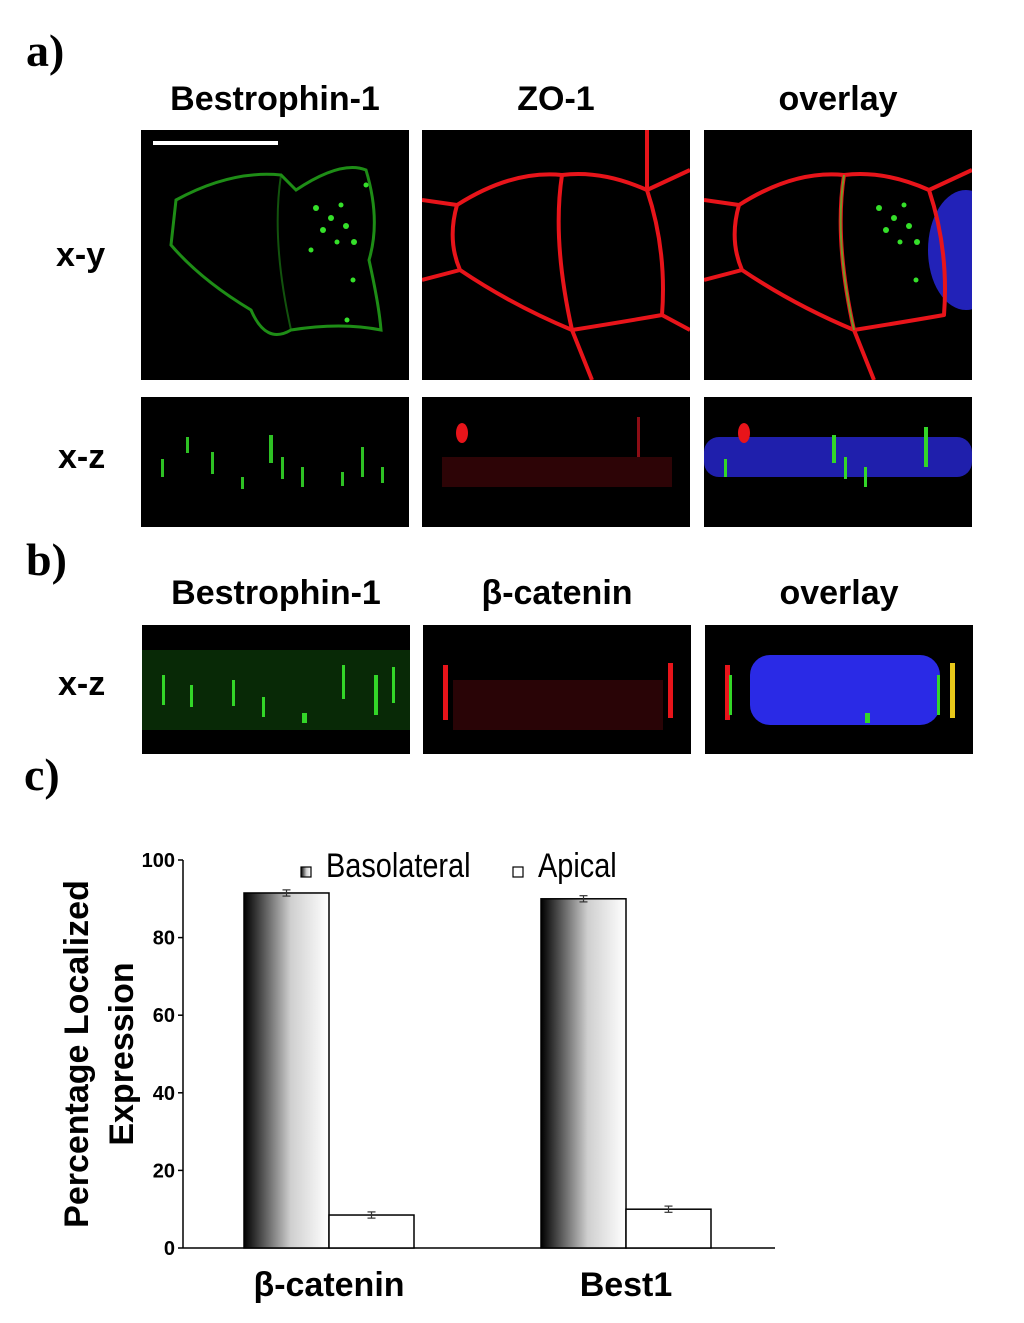 The width and height of the screenshot is (1024, 1323). I want to click on column-heading-bestrophin: Bestrophin-1, so click(275, 99).